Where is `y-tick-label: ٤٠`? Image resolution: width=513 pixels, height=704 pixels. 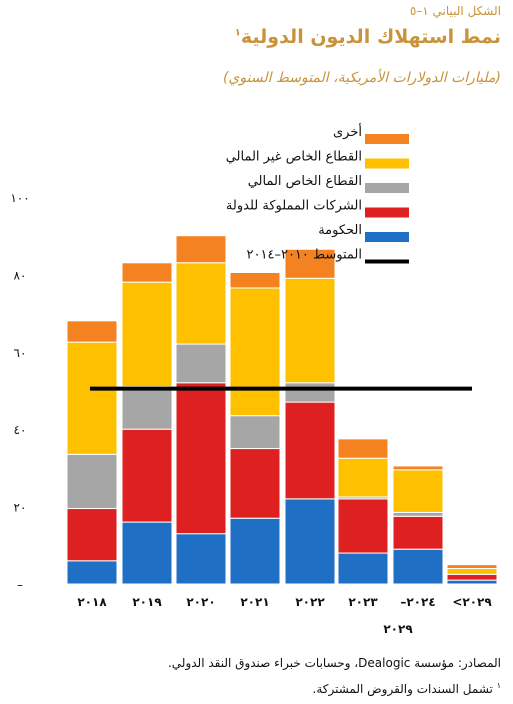 y-tick-label: ٤٠ is located at coordinates (20, 430).